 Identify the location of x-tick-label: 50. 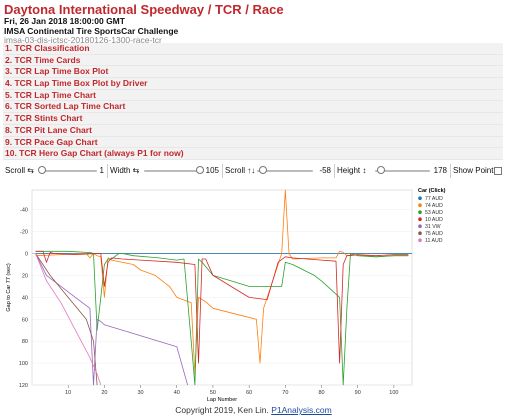
(213, 393).